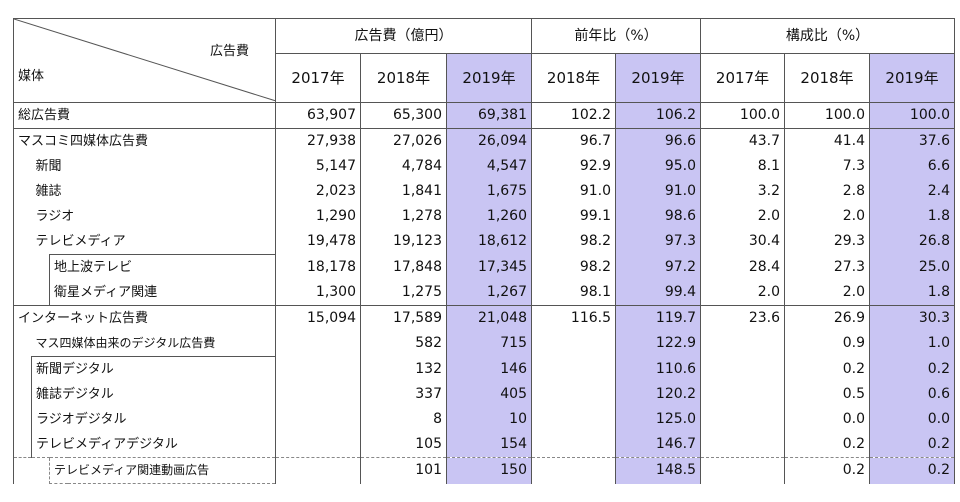 The width and height of the screenshot is (960, 502). What do you see at coordinates (827, 394) in the screenshot?
I see `value-cell: 0.5` at bounding box center [827, 394].